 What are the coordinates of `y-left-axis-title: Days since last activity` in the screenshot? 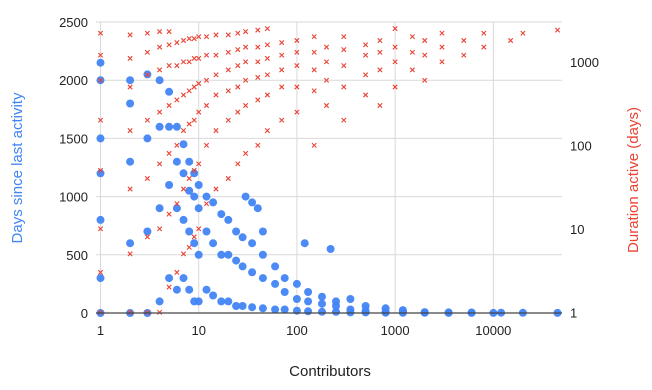 It's located at (17, 167).